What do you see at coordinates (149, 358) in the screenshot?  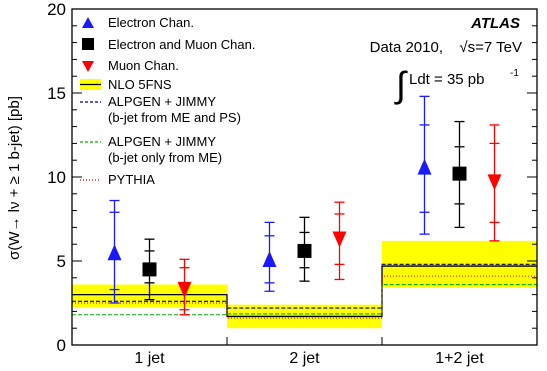 I see `x-category-label-1: 1 jet` at bounding box center [149, 358].